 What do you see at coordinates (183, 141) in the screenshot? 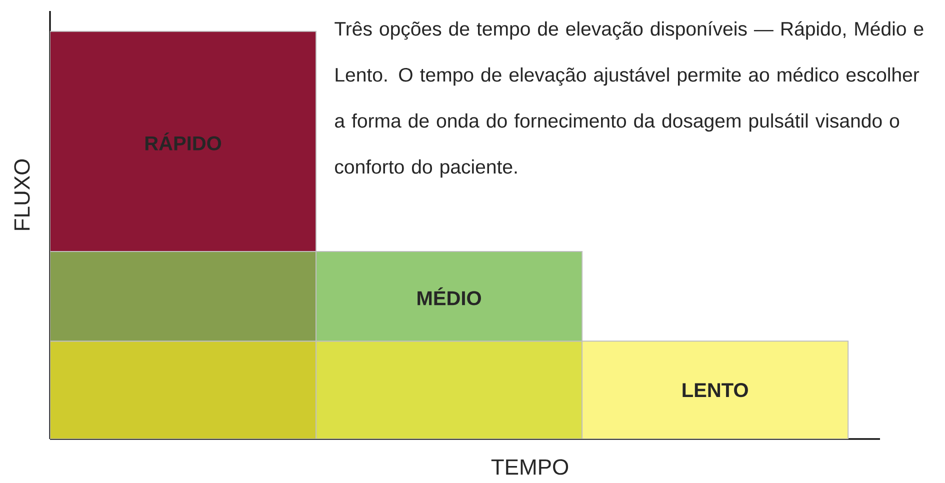
I see `series-label: RÁPIDO` at bounding box center [183, 141].